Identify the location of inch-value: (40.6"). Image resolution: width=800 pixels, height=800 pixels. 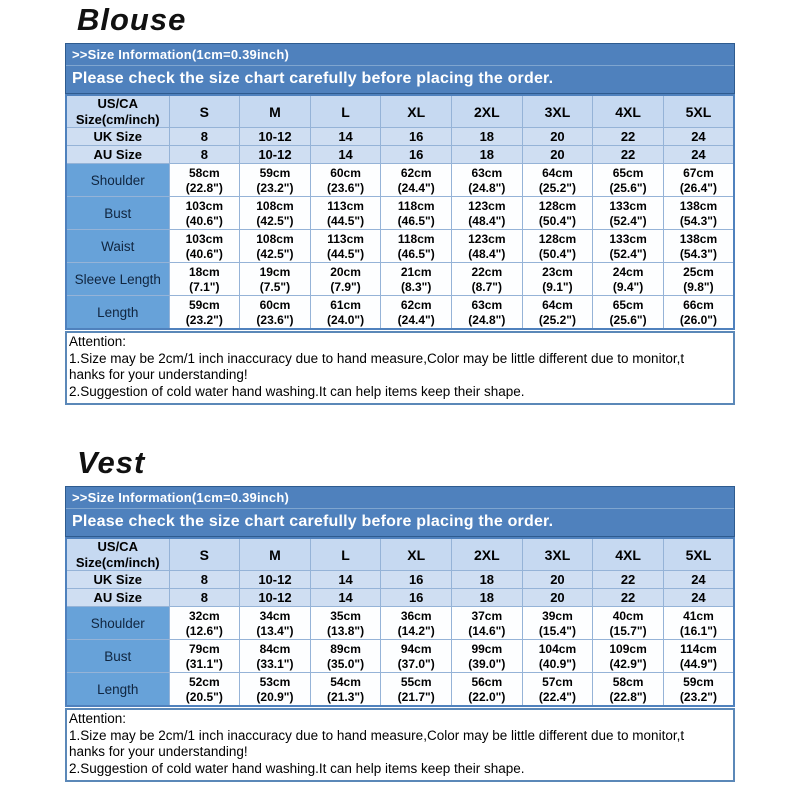
(204, 253).